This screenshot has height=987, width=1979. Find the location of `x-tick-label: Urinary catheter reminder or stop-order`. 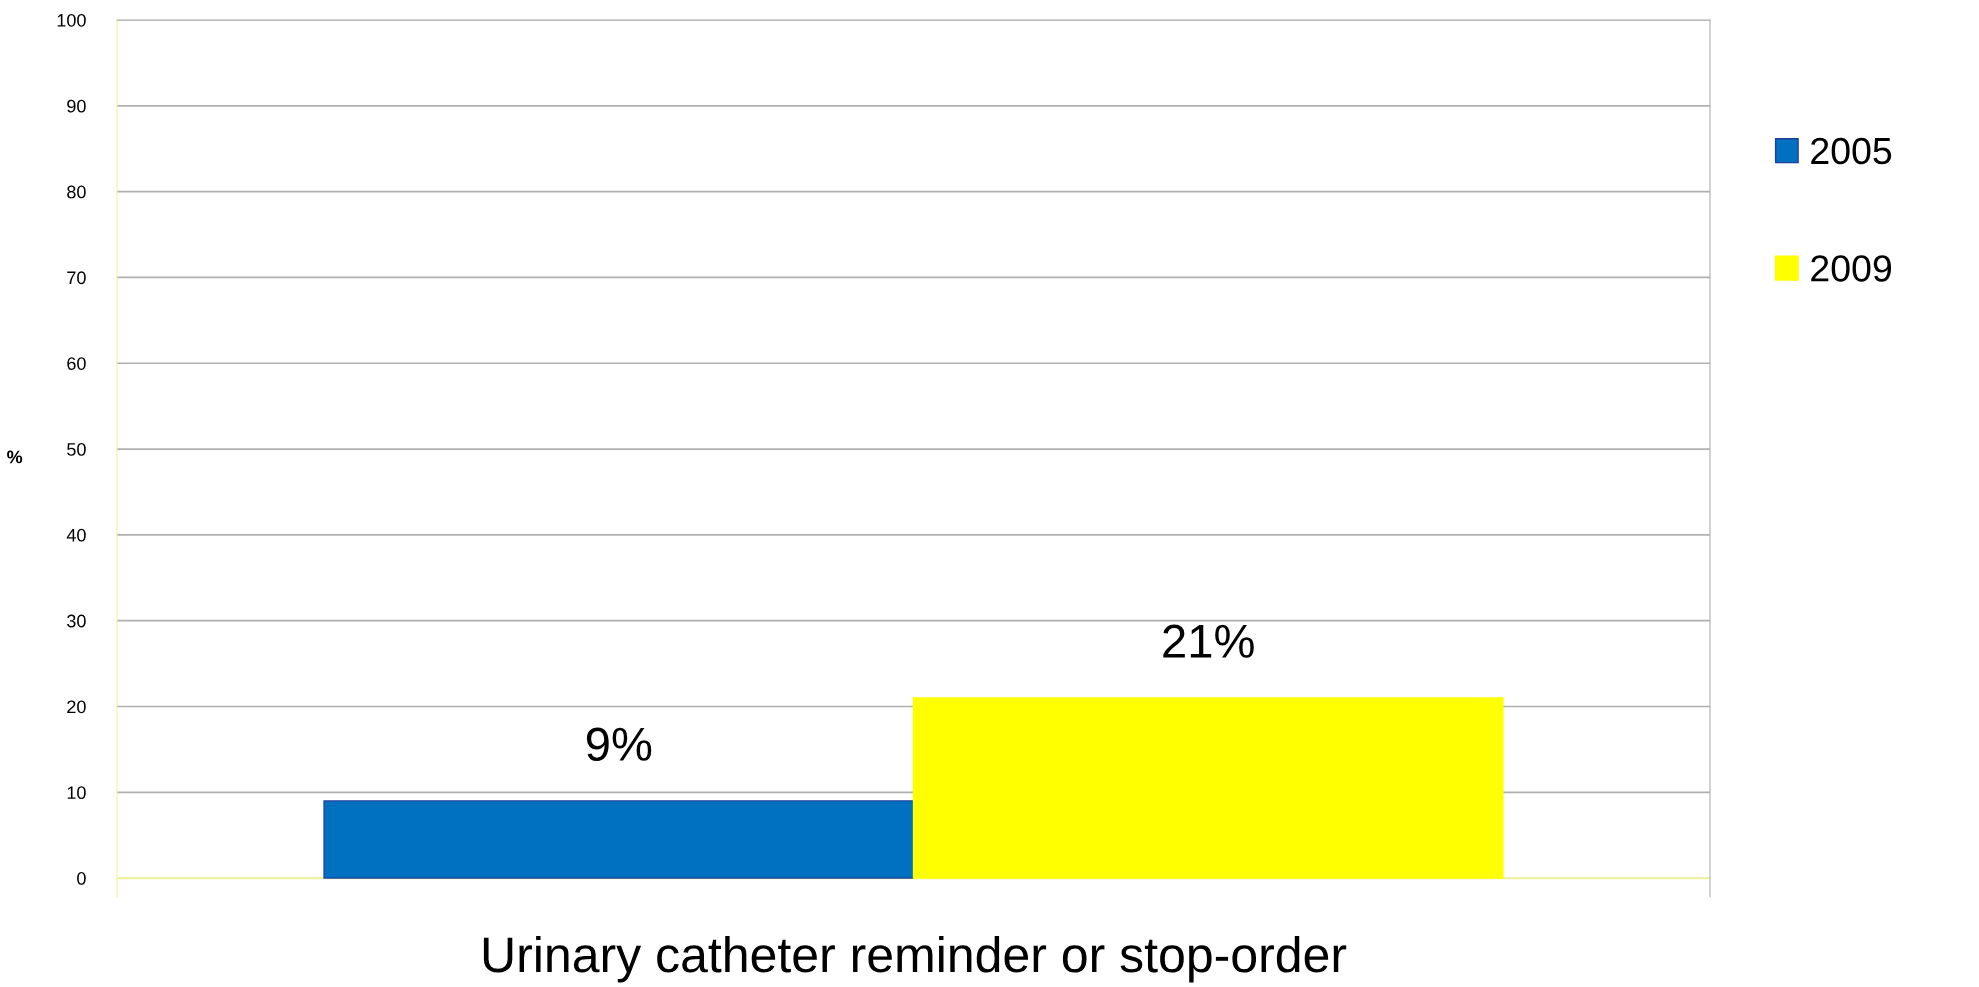

x-tick-label: Urinary catheter reminder or stop-order is located at coordinates (915, 959).